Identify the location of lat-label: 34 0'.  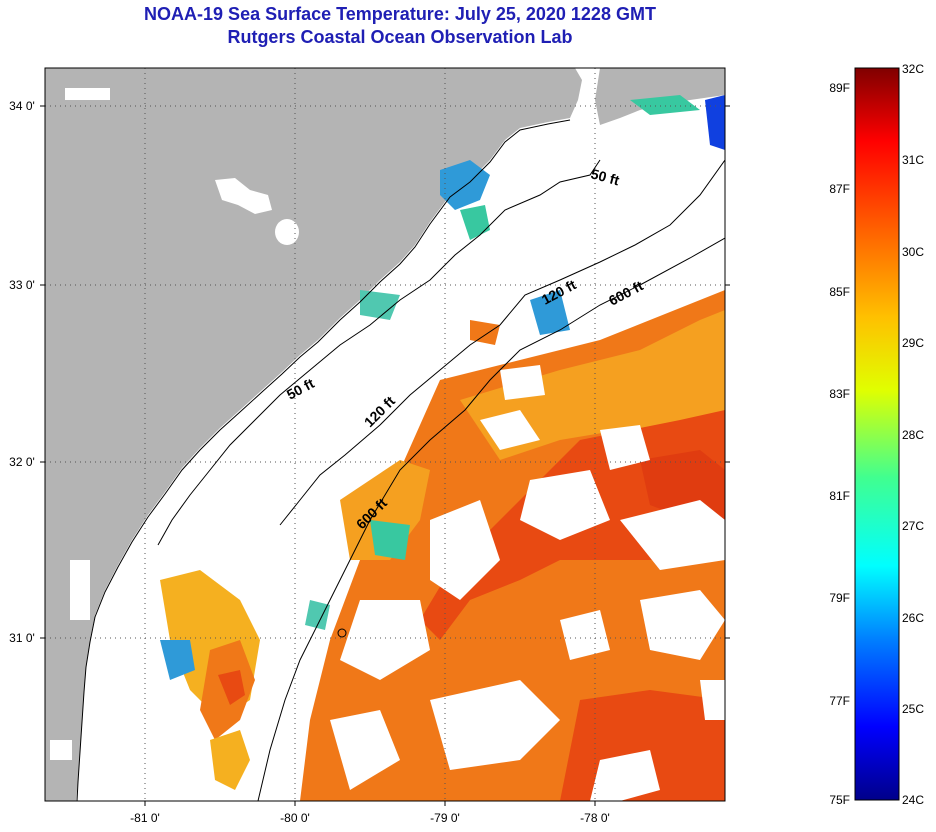
(22, 106).